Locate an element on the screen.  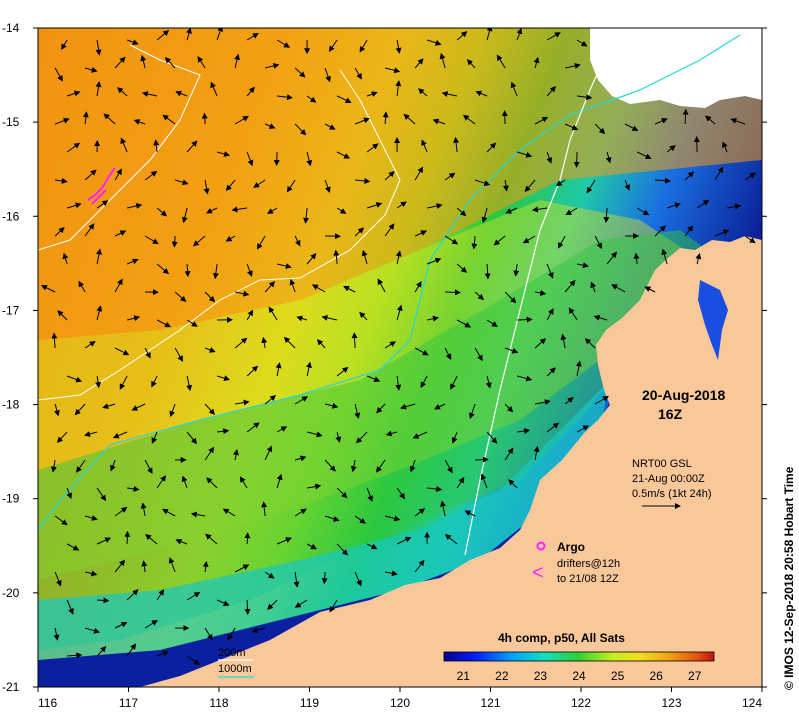
map-time: 16Z is located at coordinates (670, 414).